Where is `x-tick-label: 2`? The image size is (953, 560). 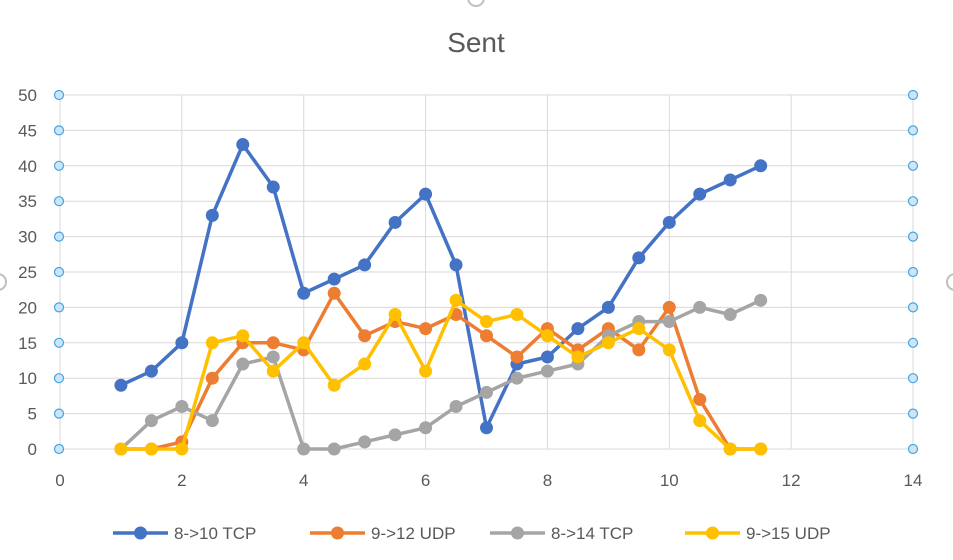 x-tick-label: 2 is located at coordinates (181, 480).